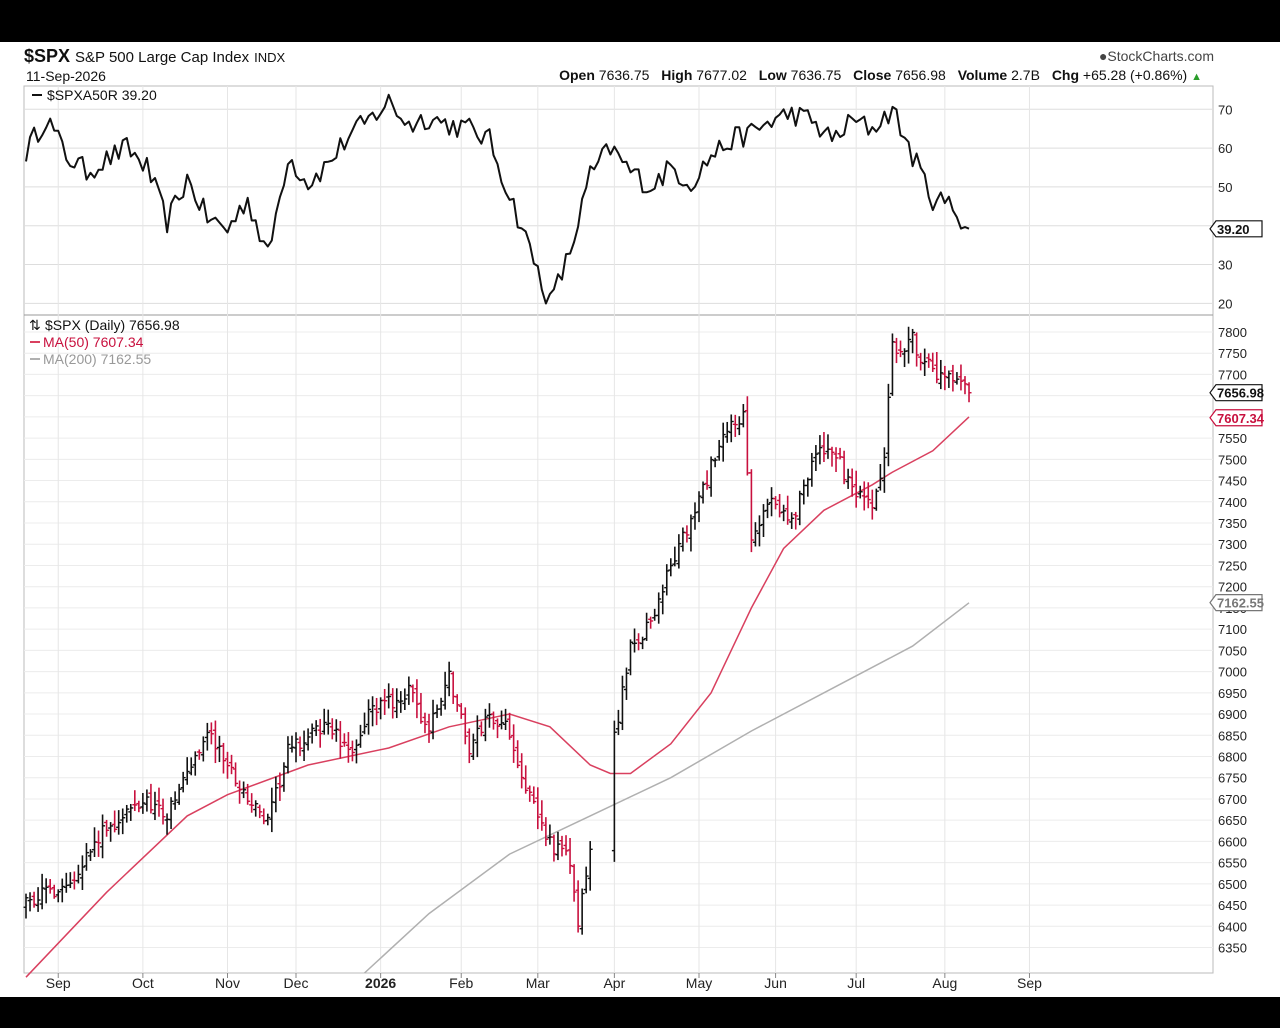 Image resolution: width=1280 pixels, height=1028 pixels. What do you see at coordinates (93, 342) in the screenshot?
I see `ma50-legend: MA(50) 7607.34` at bounding box center [93, 342].